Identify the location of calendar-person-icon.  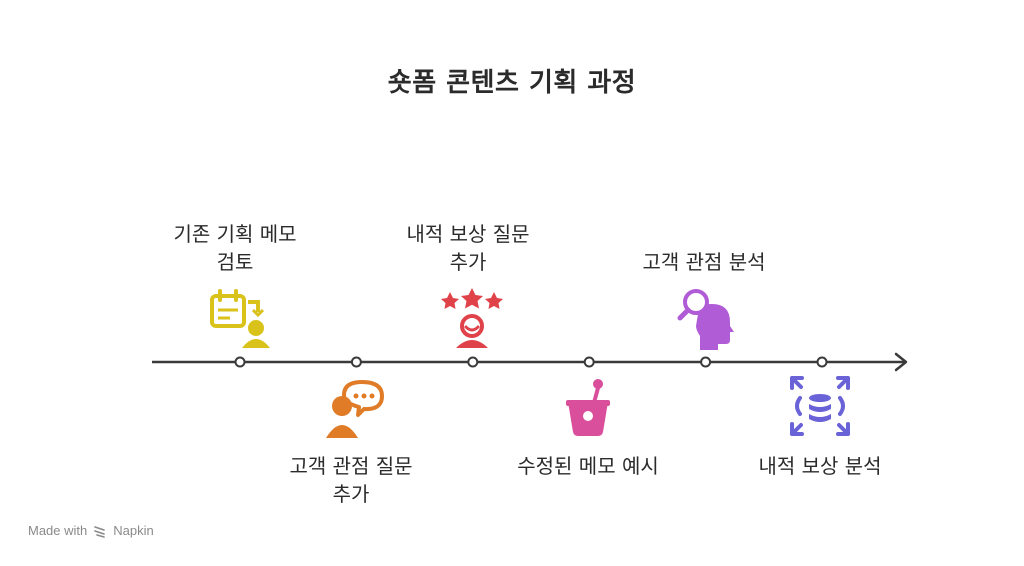
(240, 318).